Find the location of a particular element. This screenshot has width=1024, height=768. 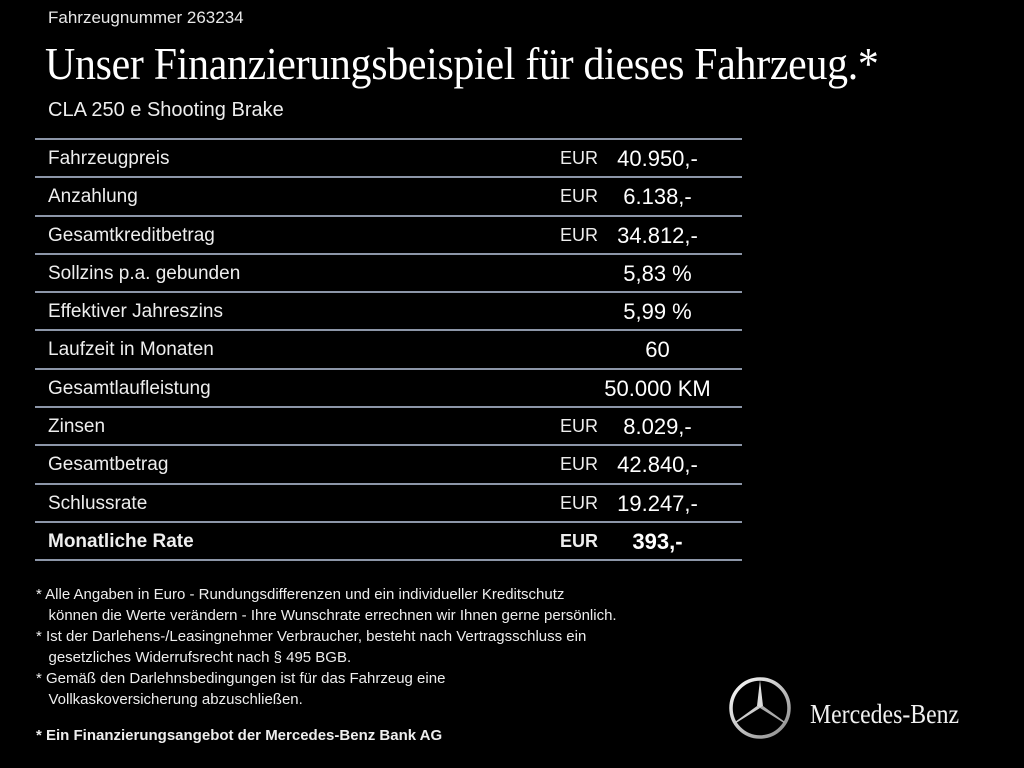

row-value: 42.840,- is located at coordinates (657, 465).